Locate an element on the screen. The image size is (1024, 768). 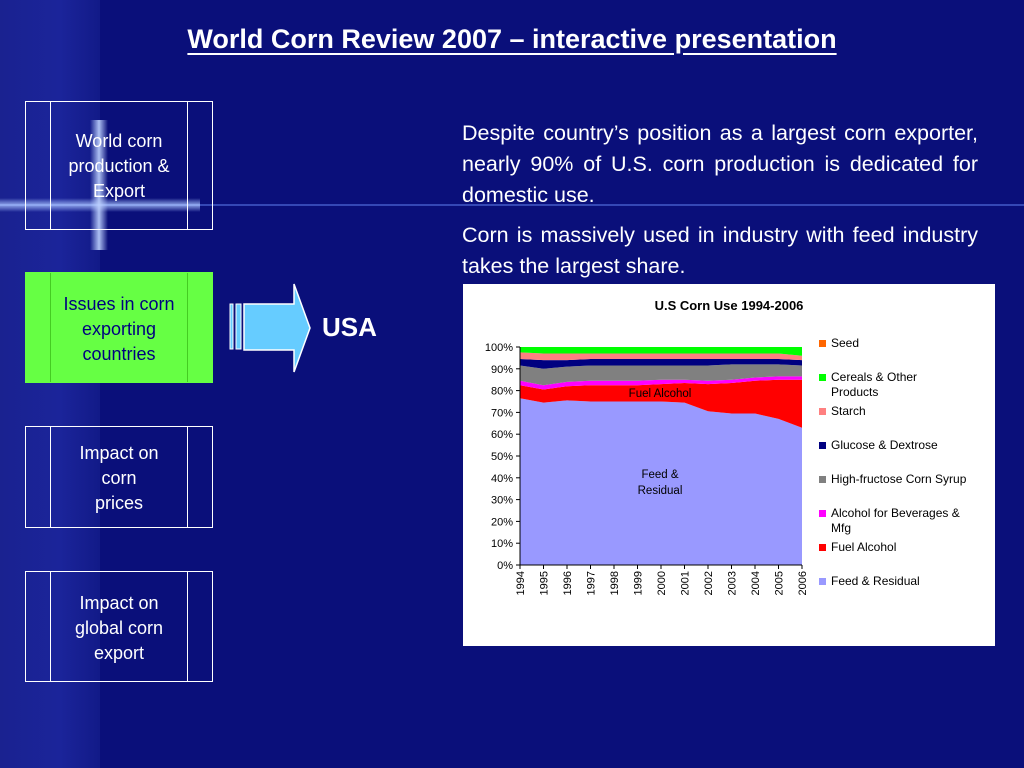
x-tick-label: 2001 is located at coordinates (686, 583).